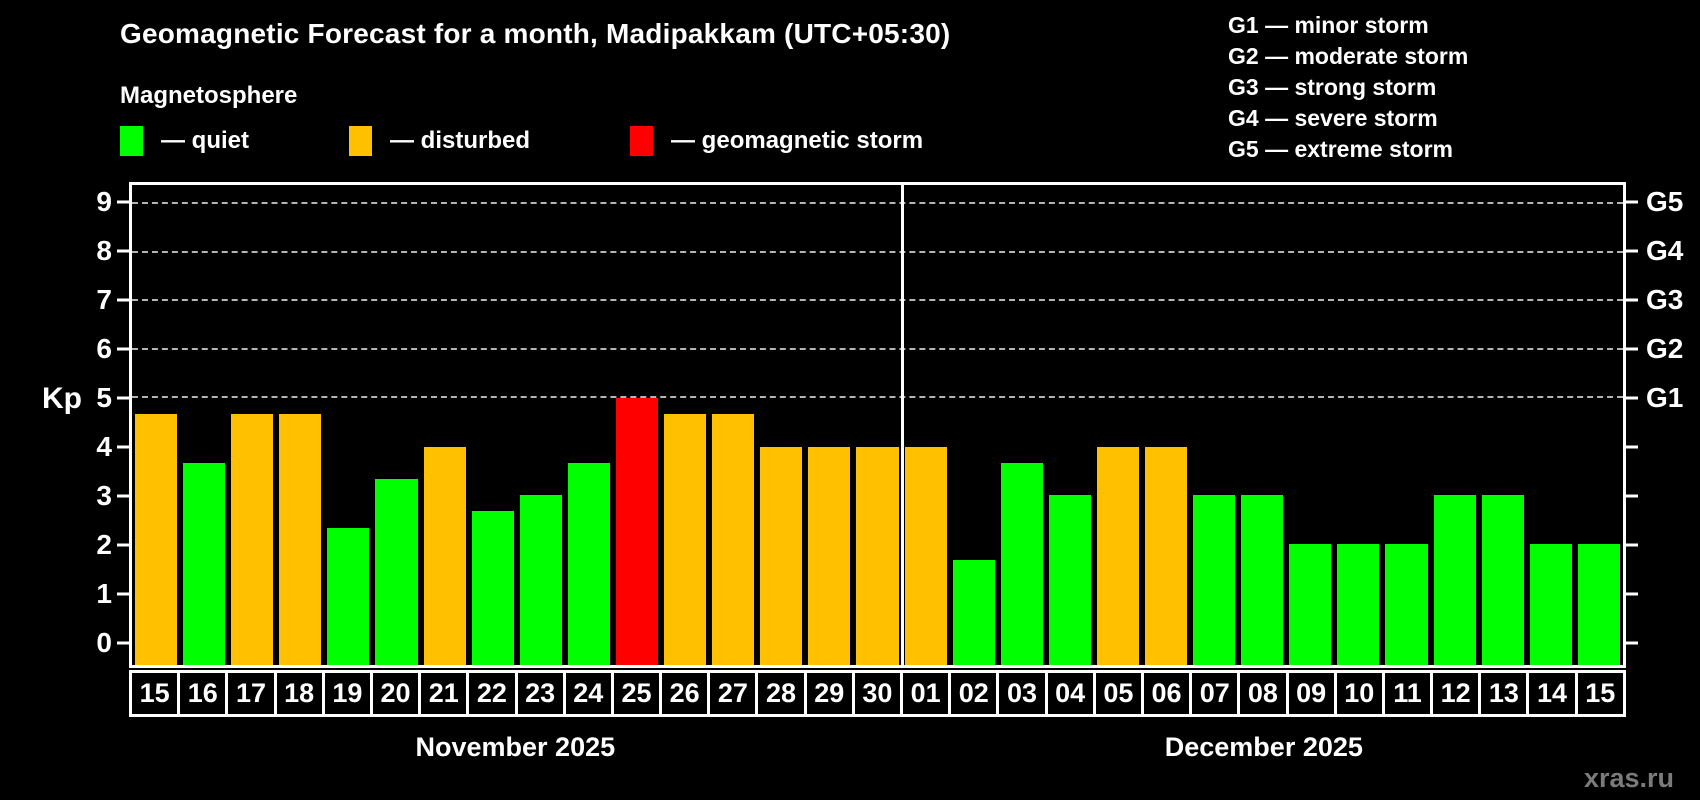 The height and width of the screenshot is (800, 1700). Describe the element at coordinates (444, 693) in the screenshot. I see `date-cell: 21` at that location.